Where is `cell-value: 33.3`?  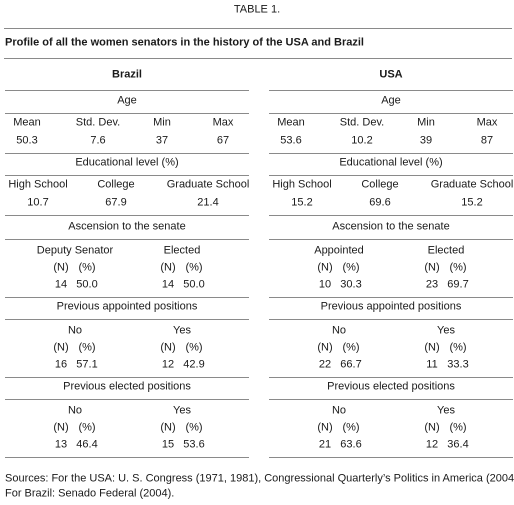 cell-value: 33.3 is located at coordinates (458, 364).